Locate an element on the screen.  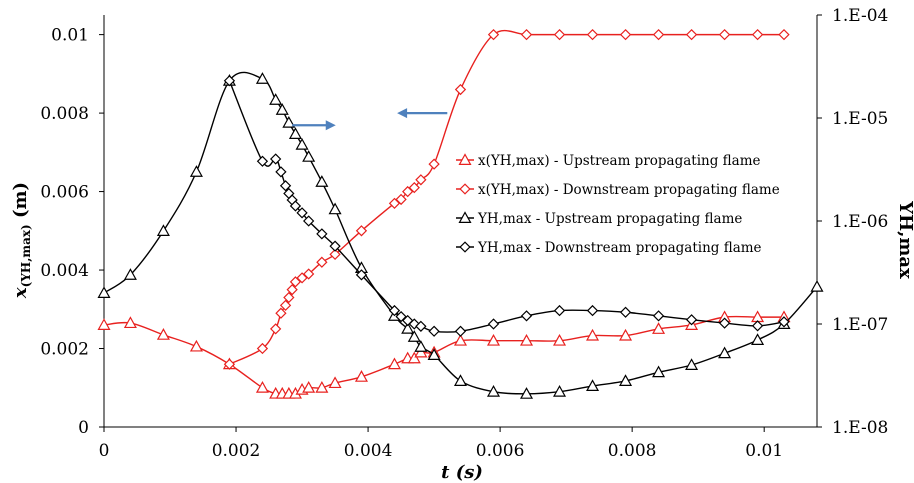
y-left-tick-label: 0.002 is located at coordinates (64, 350).